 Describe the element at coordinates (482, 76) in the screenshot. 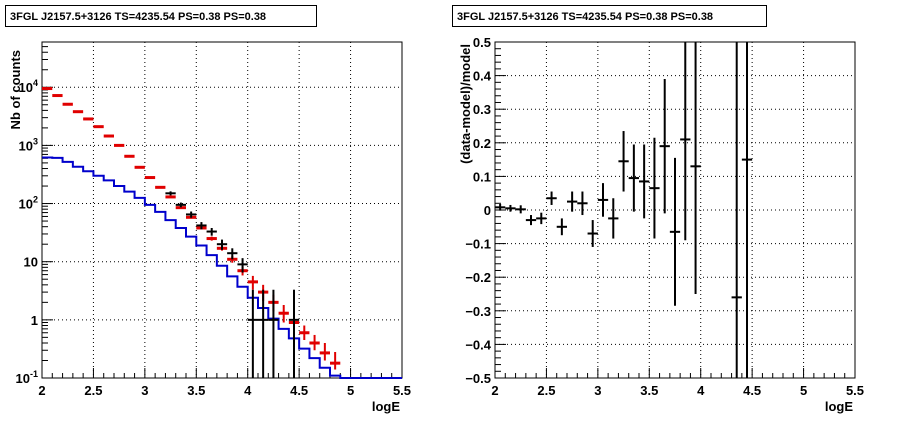

I see `y-tick-label: 0.4` at that location.